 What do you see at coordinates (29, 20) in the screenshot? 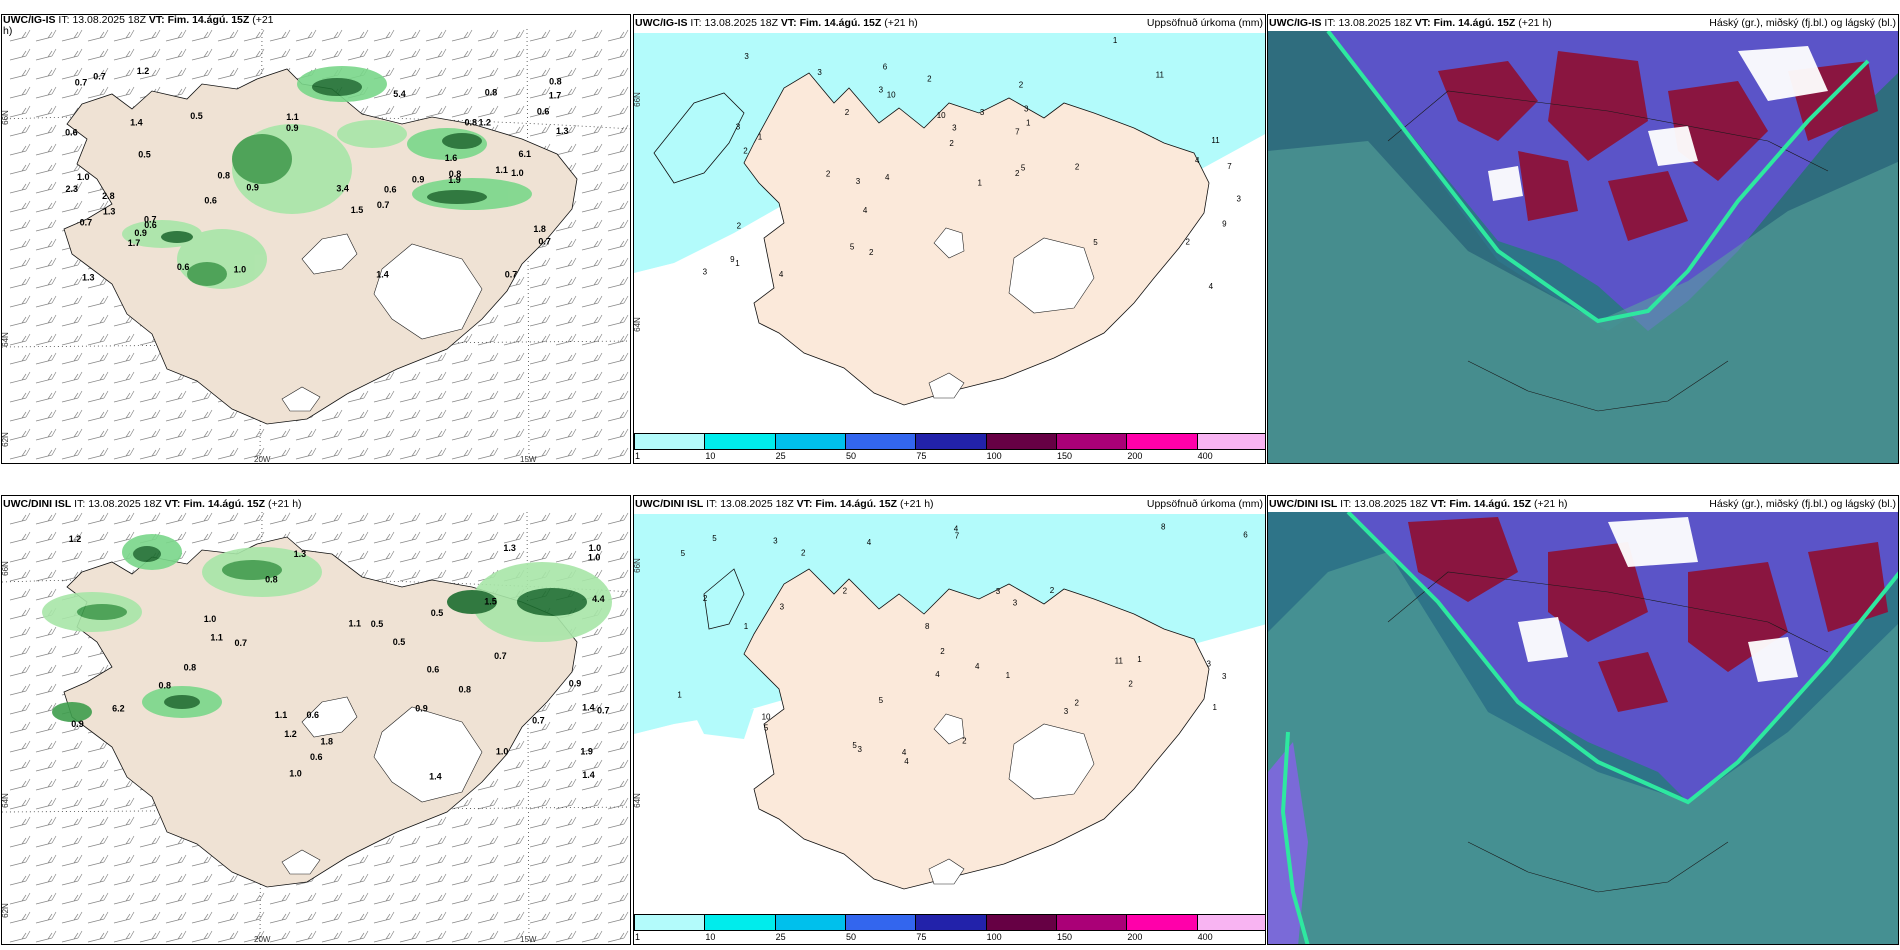
I see `model-name: UWC/IG-IS` at bounding box center [29, 20].